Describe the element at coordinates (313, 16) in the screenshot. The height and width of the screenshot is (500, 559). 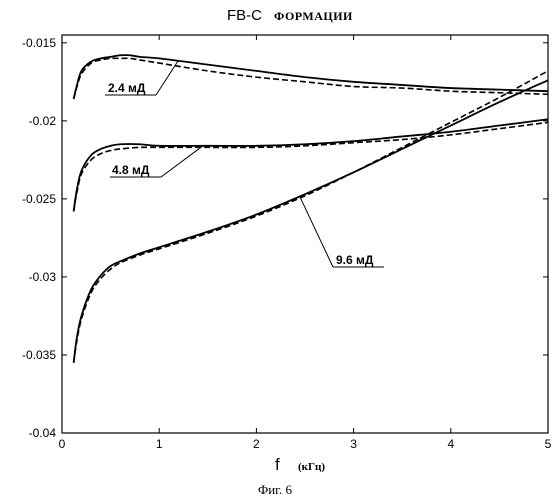
I see `chart-subtitle: ФОРМАЦИИ` at that location.